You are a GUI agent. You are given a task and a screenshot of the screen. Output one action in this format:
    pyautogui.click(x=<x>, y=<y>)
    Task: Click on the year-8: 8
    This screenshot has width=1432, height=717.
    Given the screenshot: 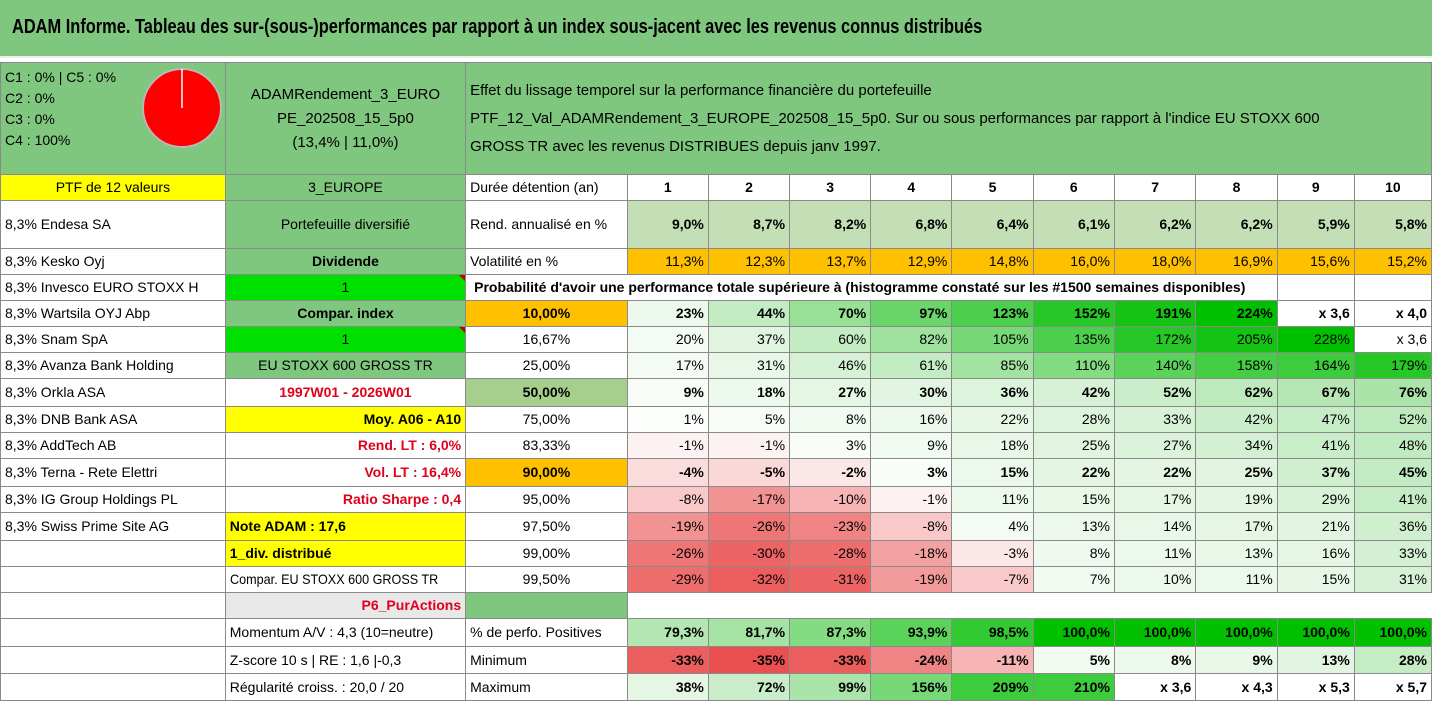 What is the action you would take?
    pyautogui.click(x=1236, y=187)
    